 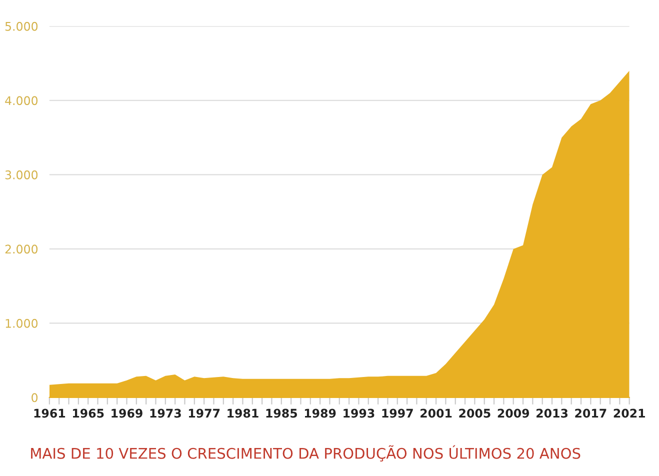 What do you see at coordinates (21, 101) in the screenshot?
I see `y-tick-label: 4.000` at bounding box center [21, 101].